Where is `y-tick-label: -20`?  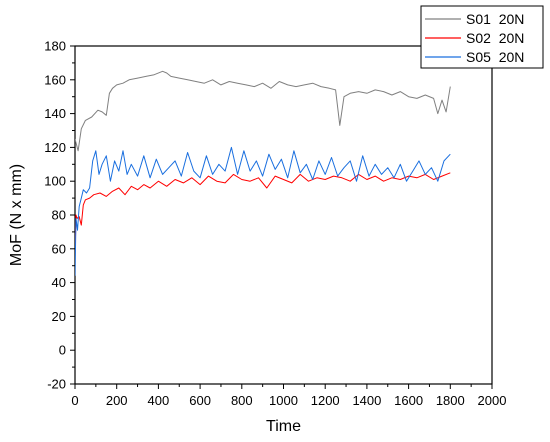 y-tick-label: -20 is located at coordinates (56, 384).